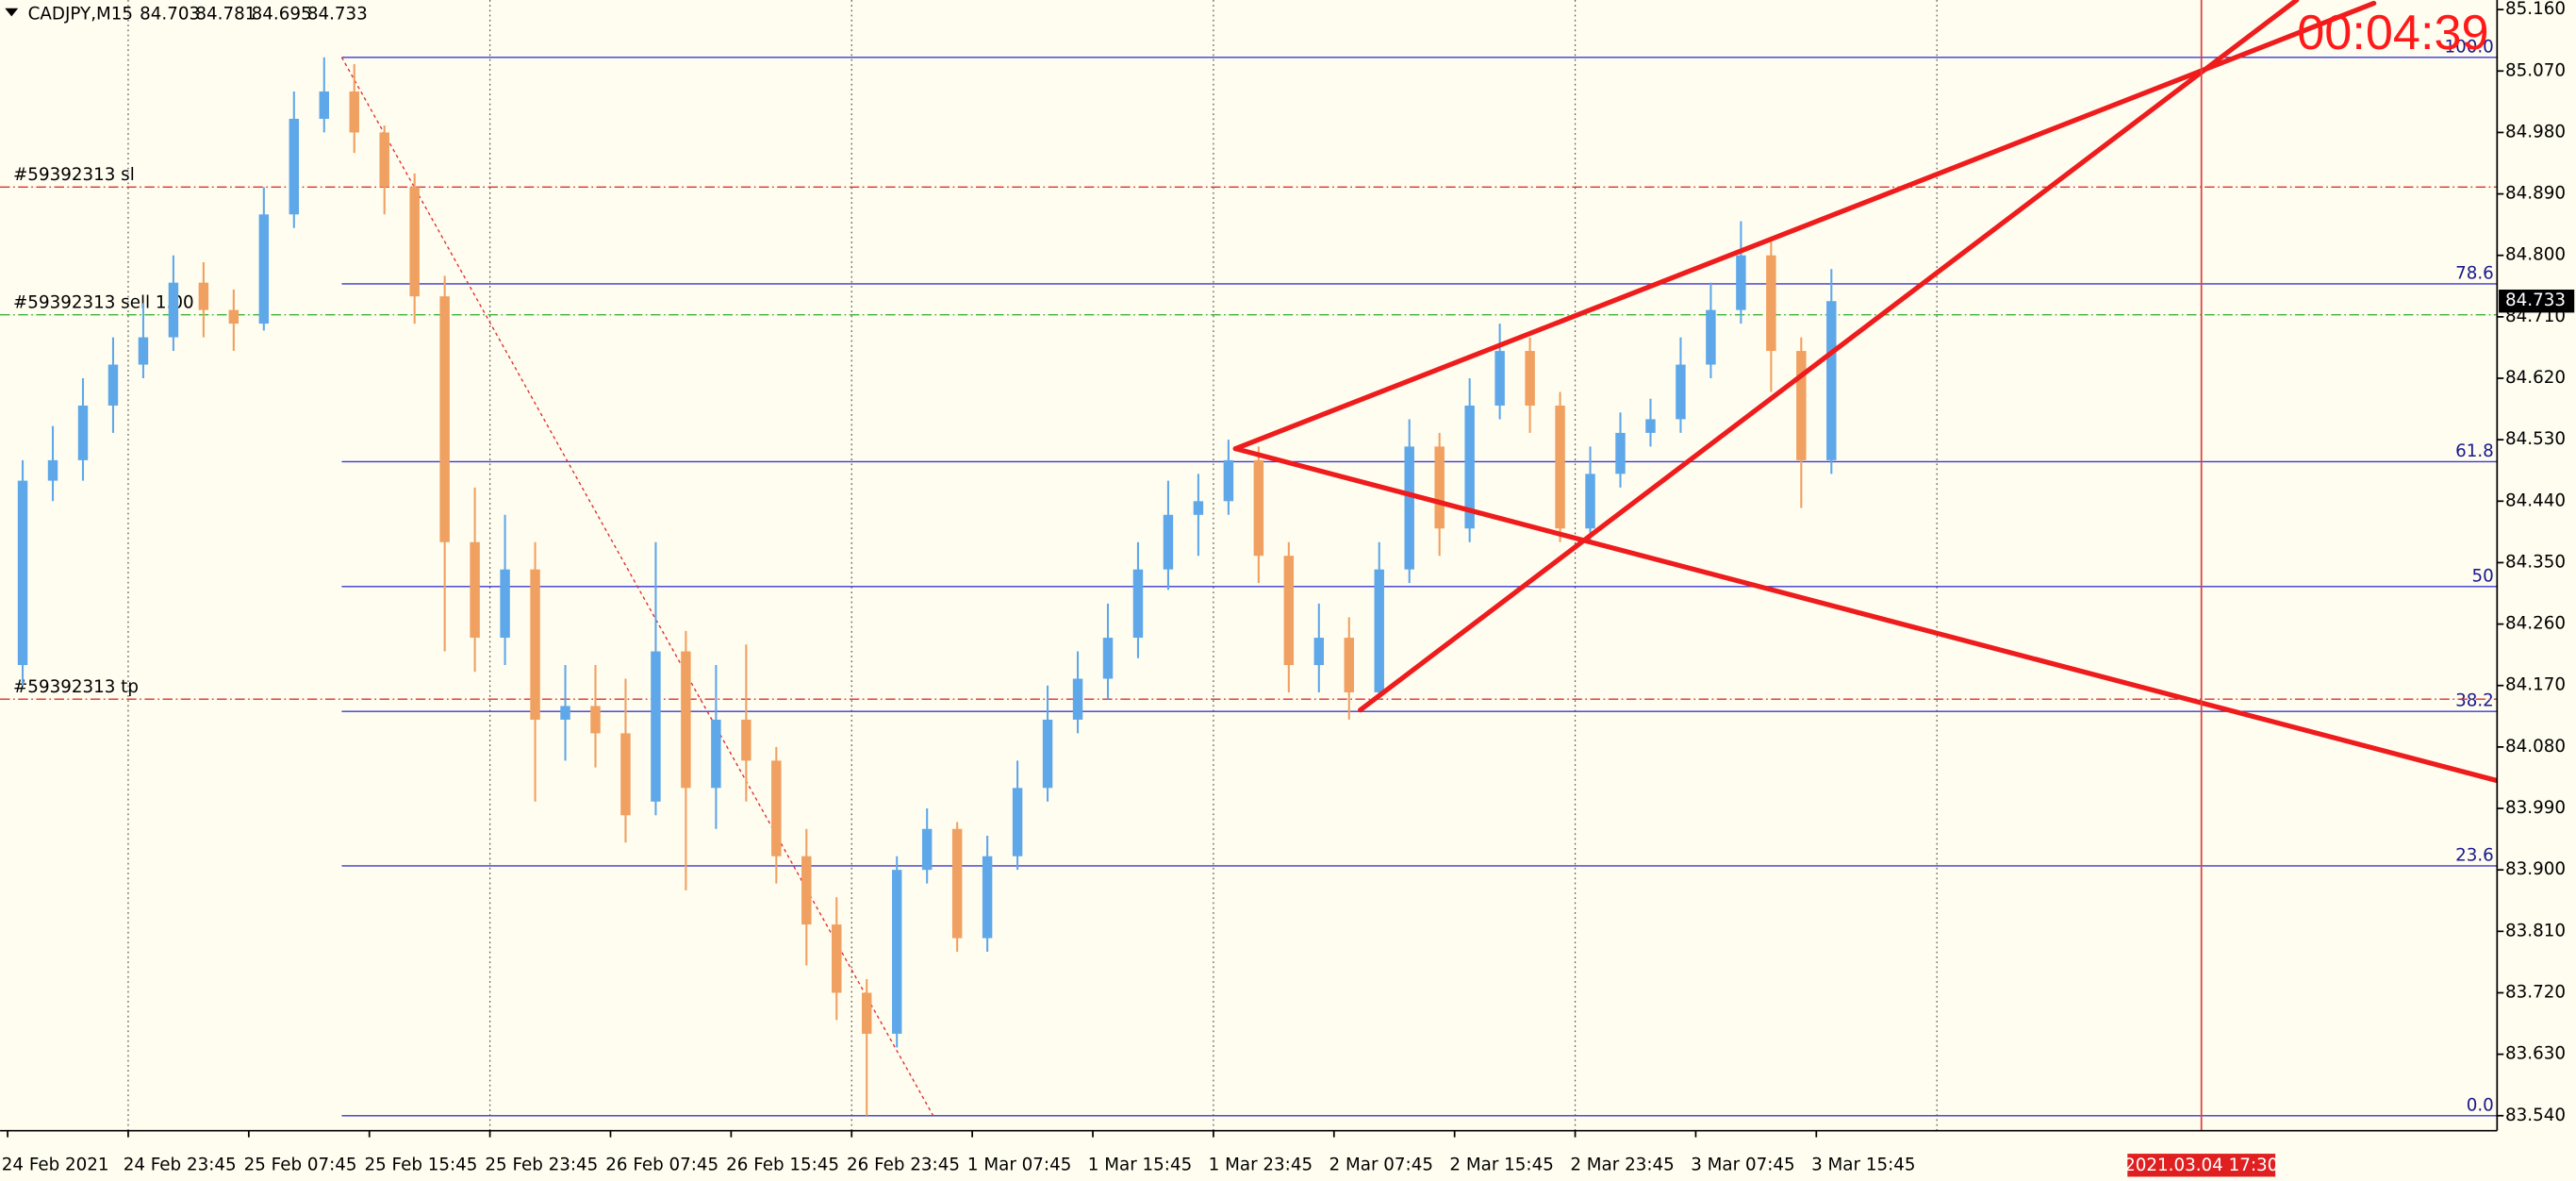 The height and width of the screenshot is (1181, 2576). Describe the element at coordinates (2468, 47) in the screenshot. I see `fib-label: 100.0` at that location.